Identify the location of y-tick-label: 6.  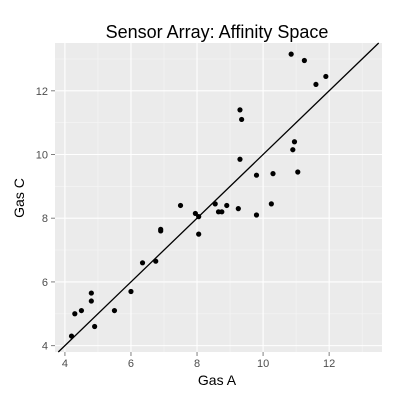
(45, 283).